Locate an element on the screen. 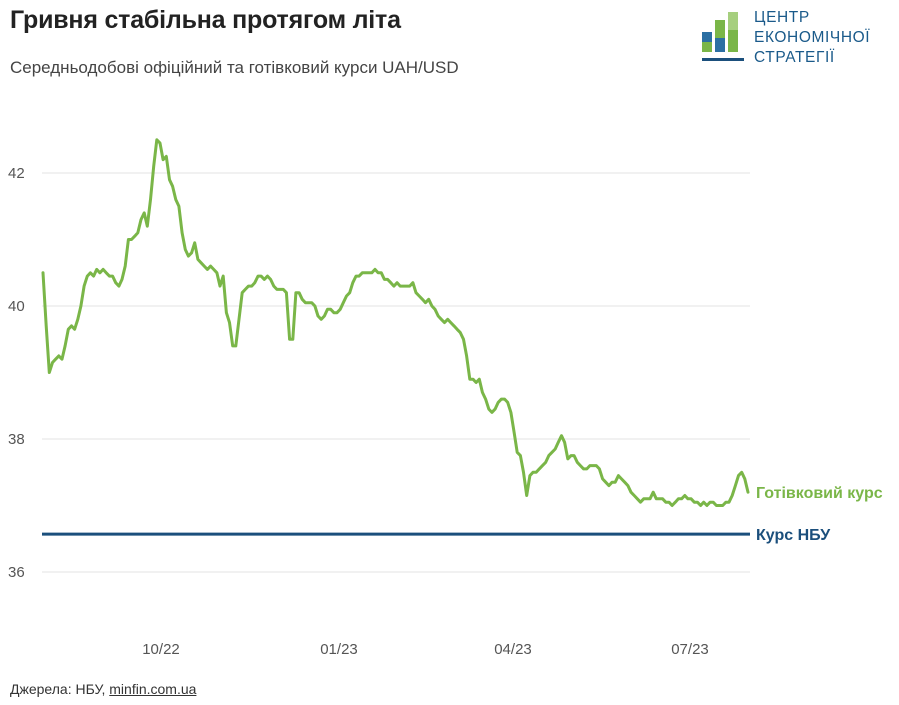 The image size is (899, 705). x-tick-label: 10/22 is located at coordinates (161, 649).